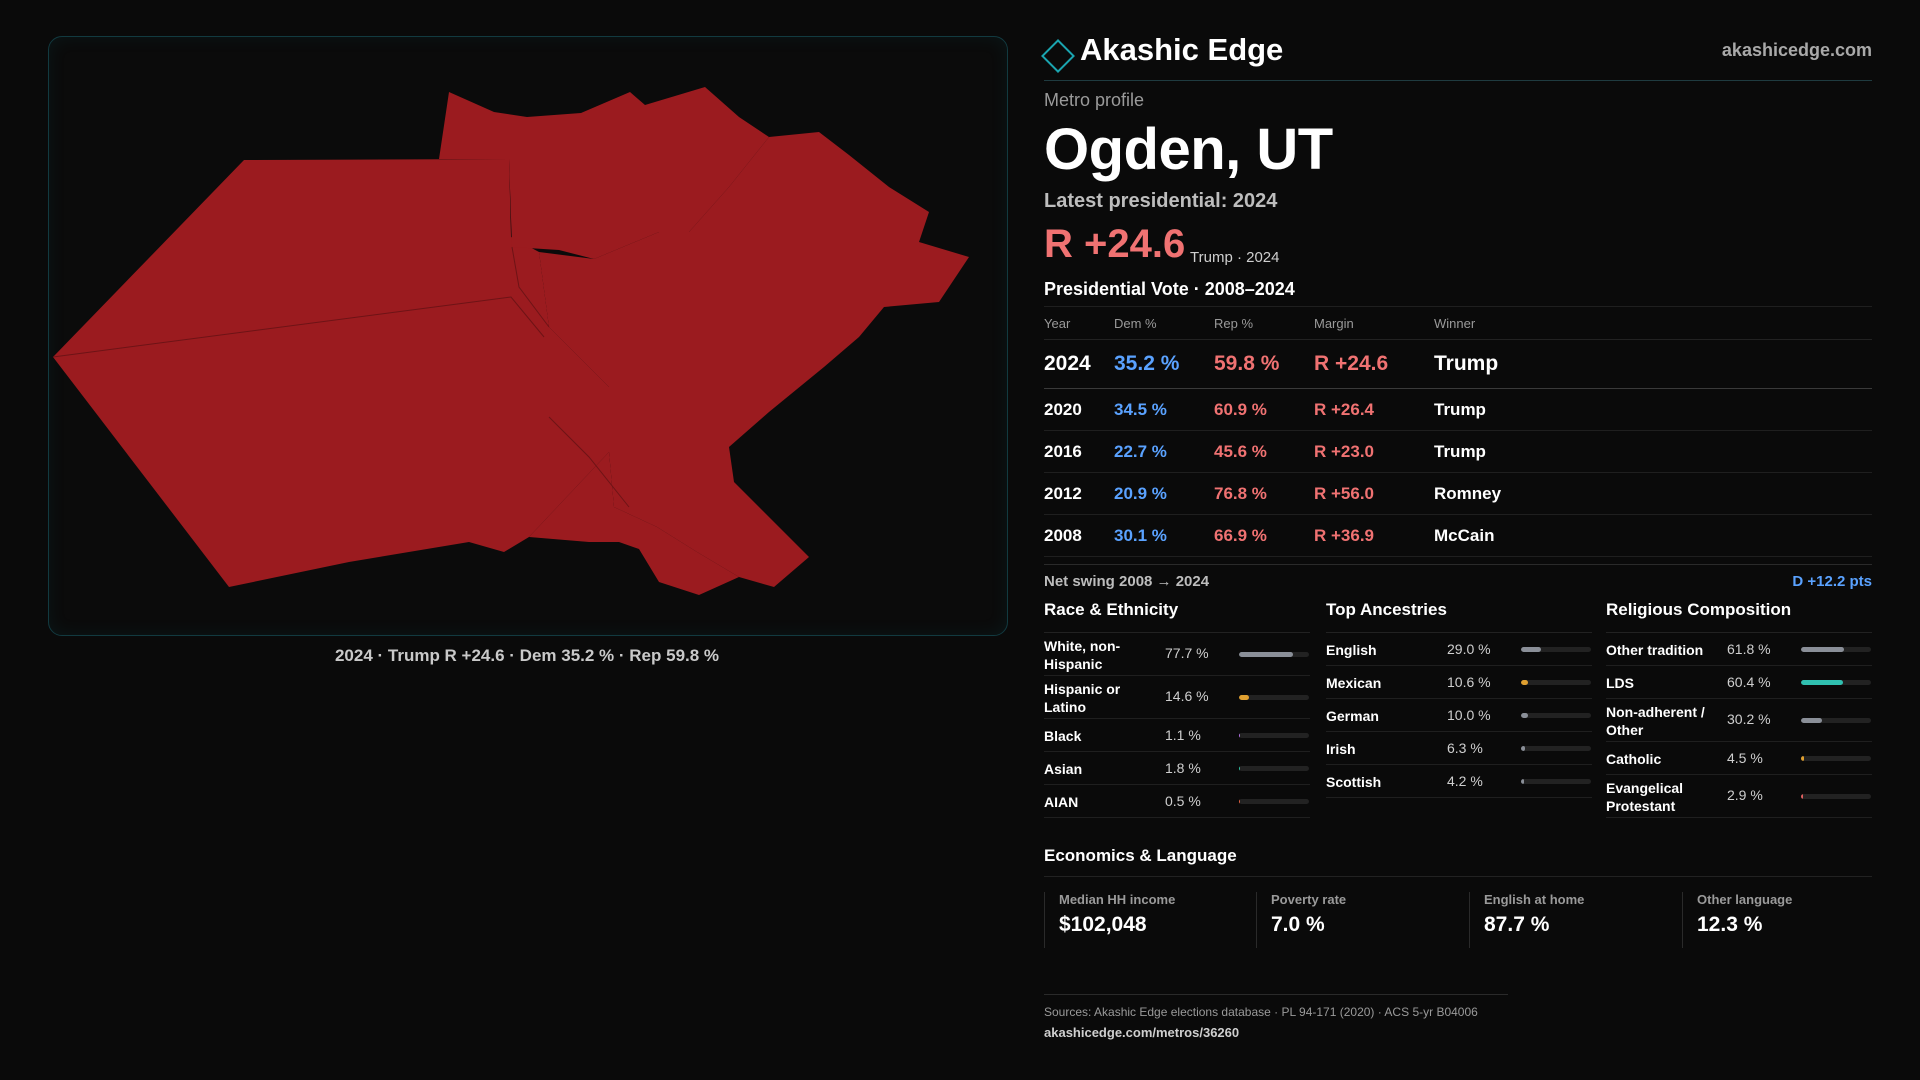 The height and width of the screenshot is (1080, 1920). What do you see at coordinates (1517, 924) in the screenshot?
I see `econ-value: 87.7 %` at bounding box center [1517, 924].